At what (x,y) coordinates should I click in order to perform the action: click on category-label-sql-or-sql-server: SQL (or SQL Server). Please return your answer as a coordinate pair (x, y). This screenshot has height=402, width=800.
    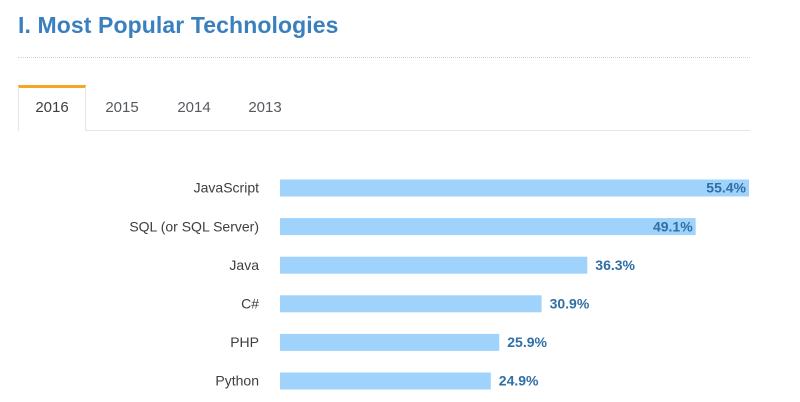
    Looking at the image, I should click on (194, 226).